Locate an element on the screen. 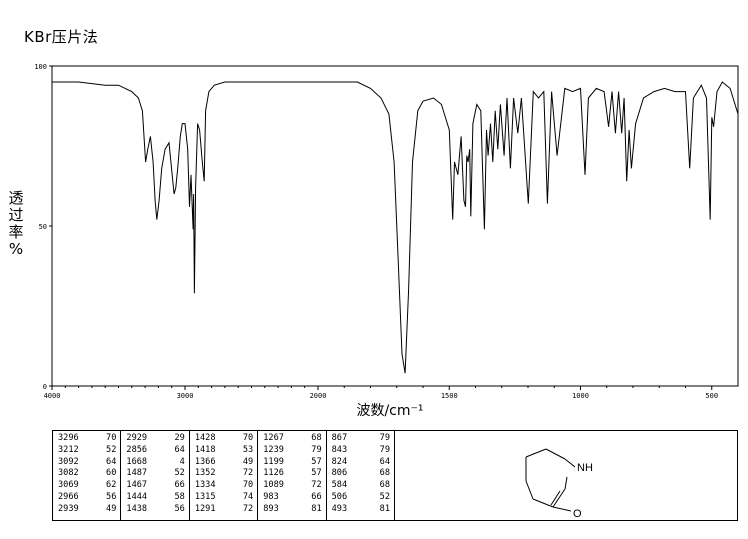 The image size is (748, 539). peak-transmittance: 81 is located at coordinates (385, 508).